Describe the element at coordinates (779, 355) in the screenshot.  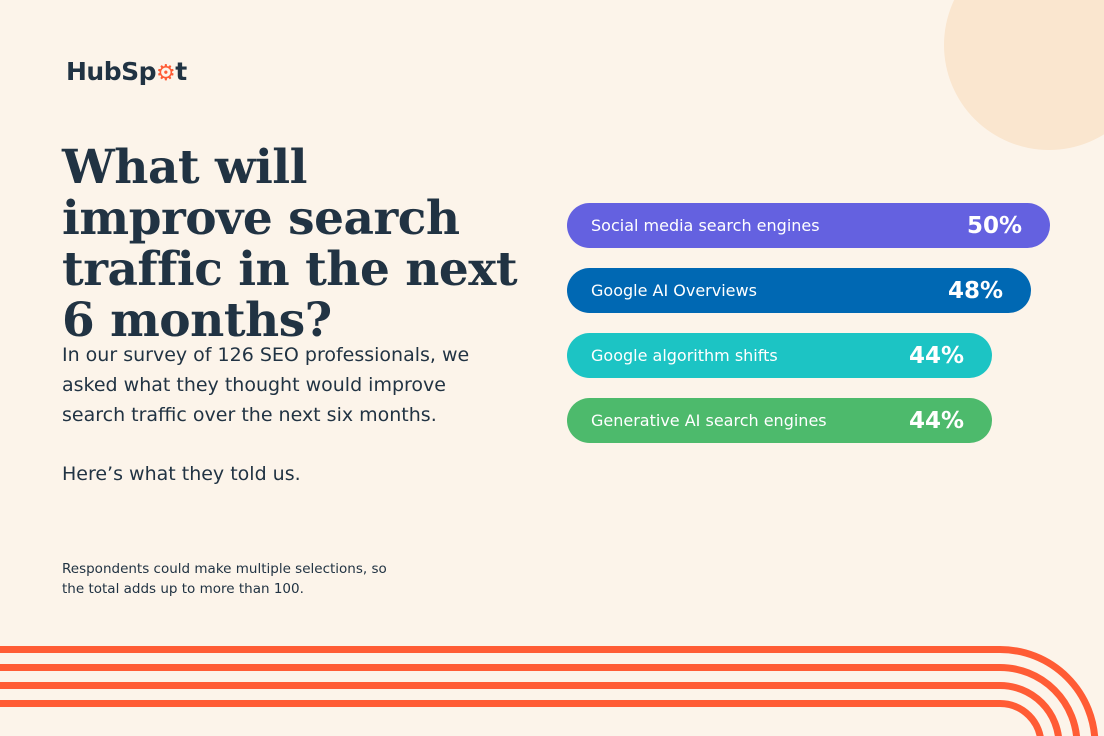
I see `bar: Google algorithm shifts 44%` at that location.